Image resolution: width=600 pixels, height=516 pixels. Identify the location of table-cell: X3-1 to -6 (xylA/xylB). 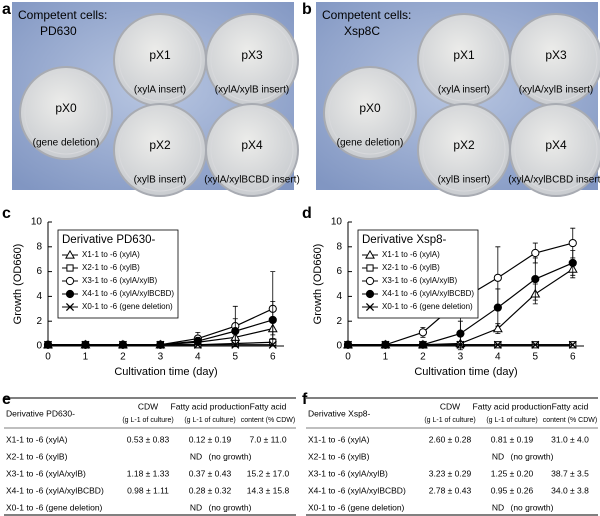
(46, 473).